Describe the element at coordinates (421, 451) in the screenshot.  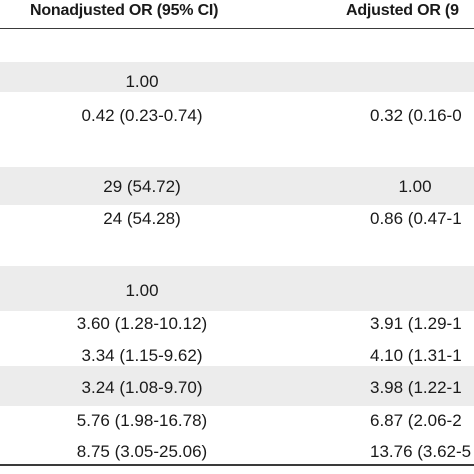
I see `table-cell-adjusted: 13.76 (3.62-5` at that location.